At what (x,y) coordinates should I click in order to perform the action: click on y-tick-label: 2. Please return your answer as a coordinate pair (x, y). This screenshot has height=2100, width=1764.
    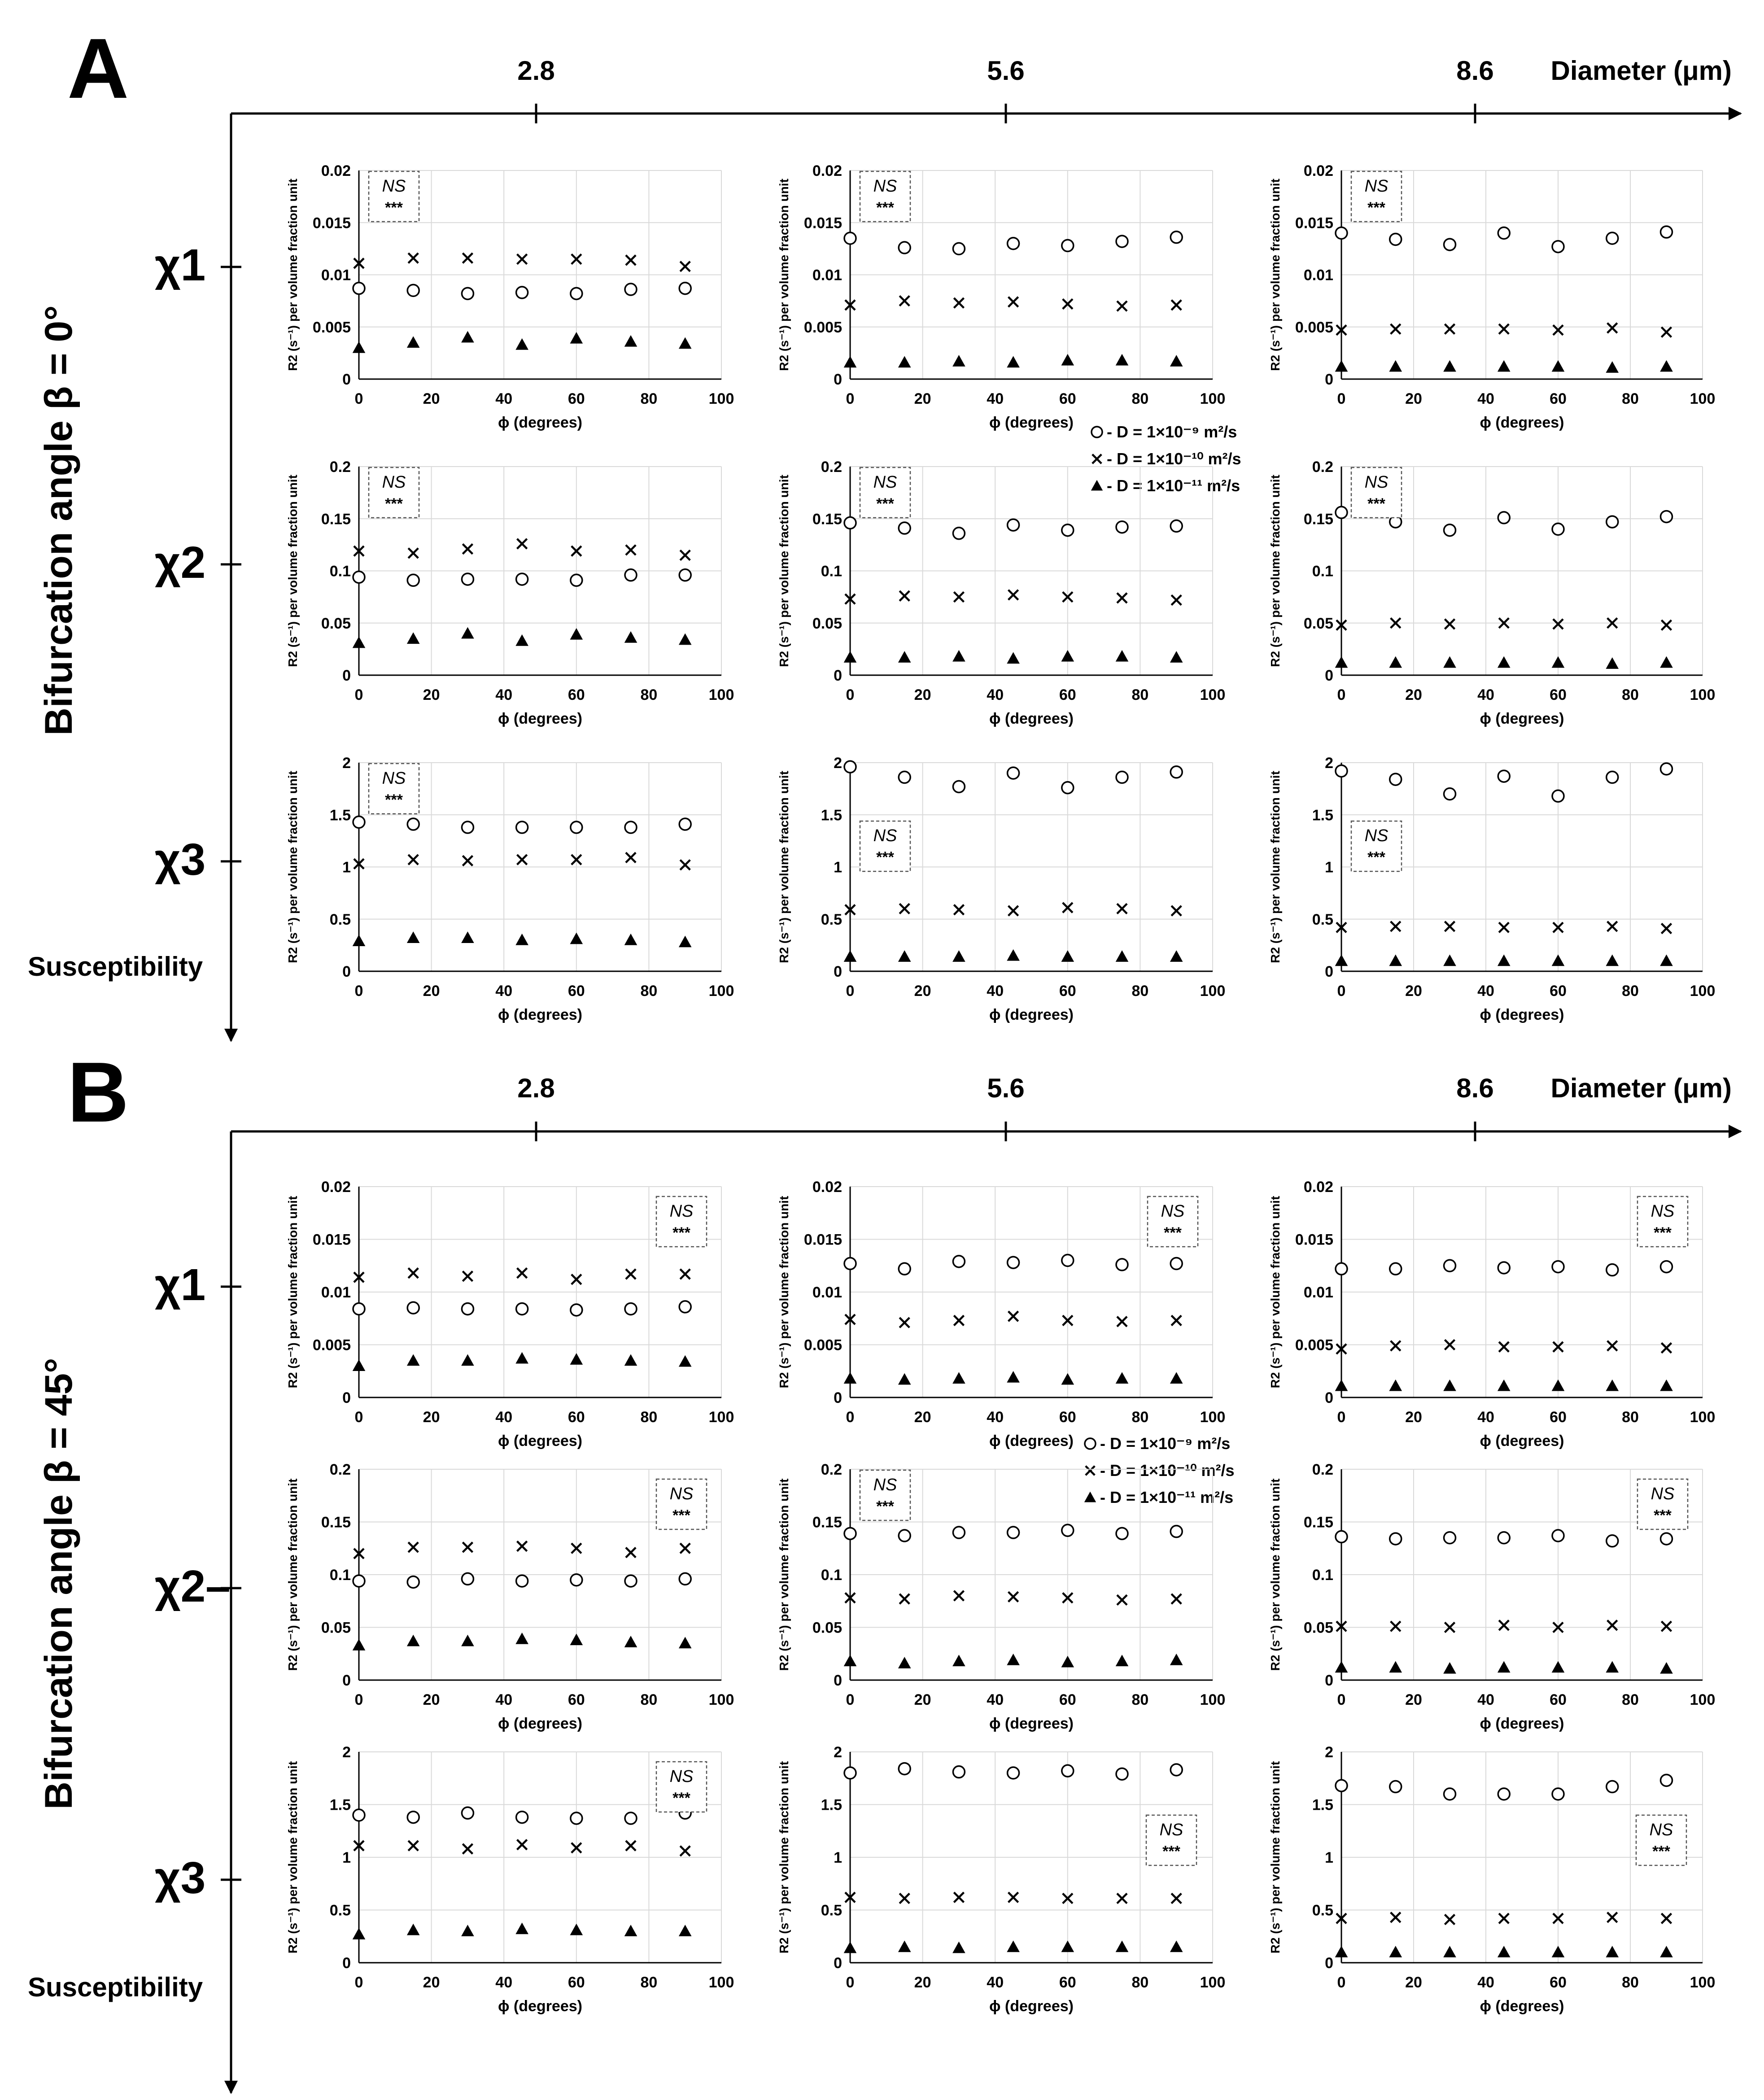
    Looking at the image, I should click on (1329, 1752).